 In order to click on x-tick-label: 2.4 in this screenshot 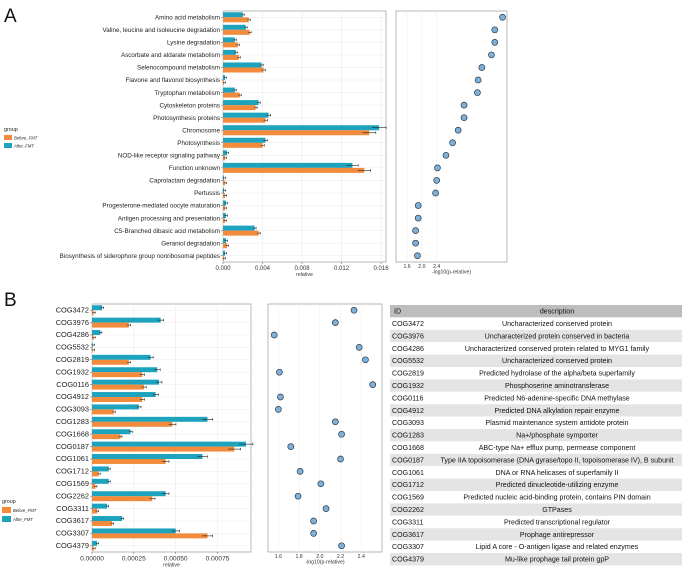, I will do `click(436, 267)`.